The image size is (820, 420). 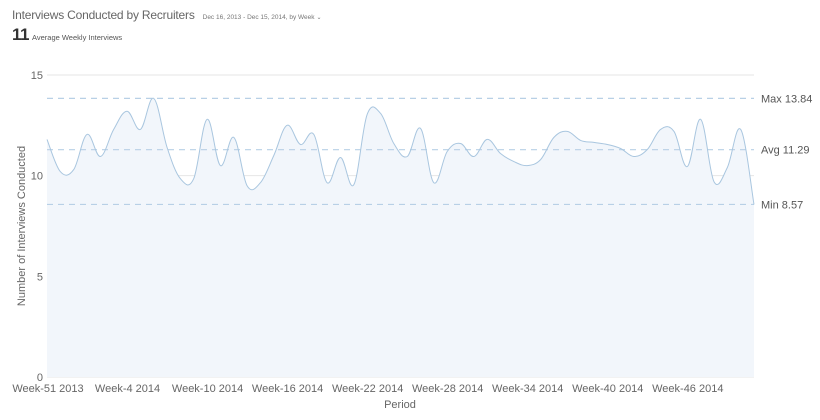 What do you see at coordinates (319, 18) in the screenshot?
I see `chevron-down-icon: ⌄` at bounding box center [319, 18].